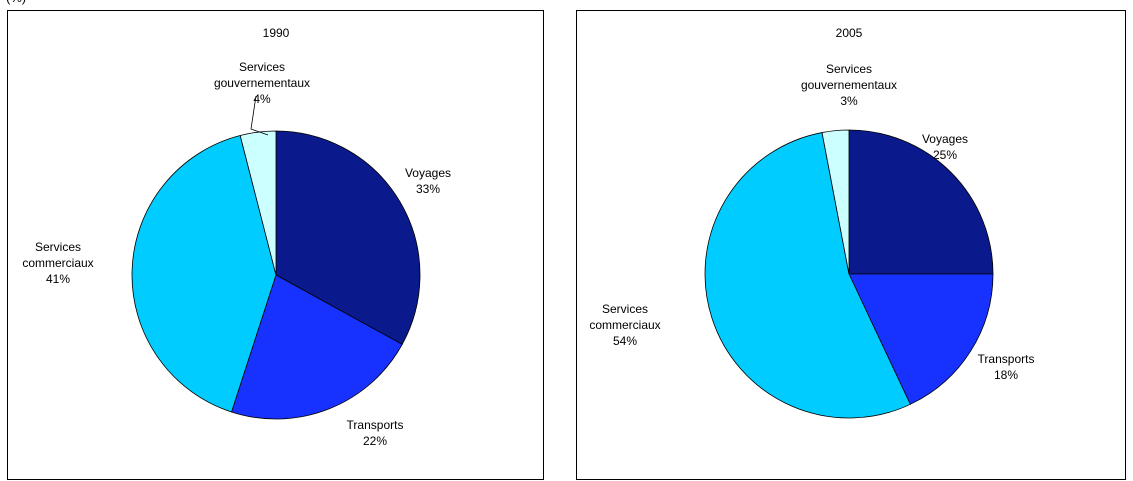 The height and width of the screenshot is (481, 1133). What do you see at coordinates (849, 85) in the screenshot?
I see `data-label-services-gouvernementaux: Services gouvernementaux 3%` at bounding box center [849, 85].